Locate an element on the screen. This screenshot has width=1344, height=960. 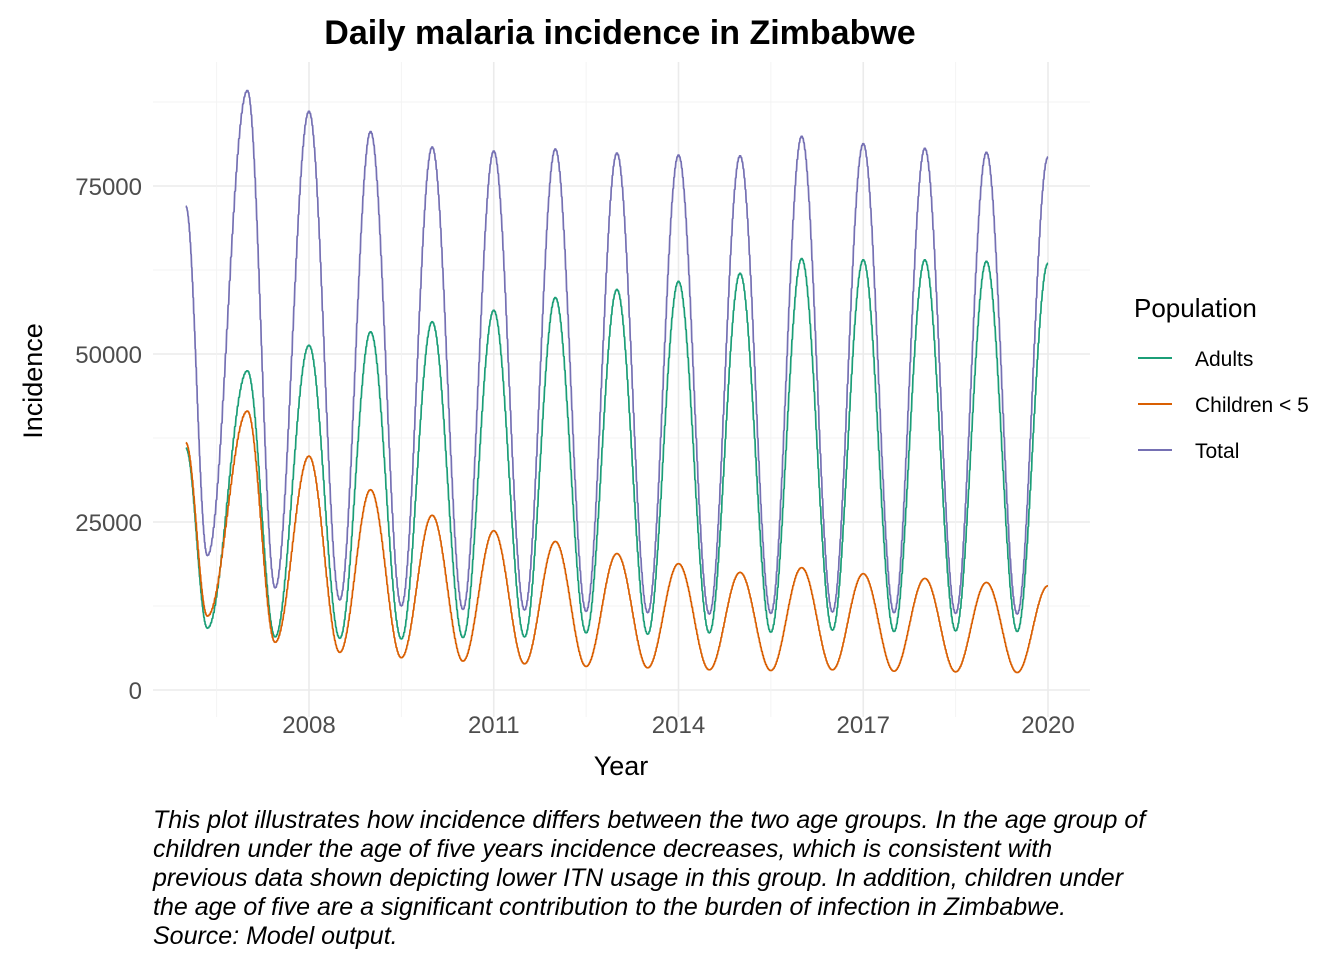
y-tick-label: 75000 is located at coordinates (108, 187).